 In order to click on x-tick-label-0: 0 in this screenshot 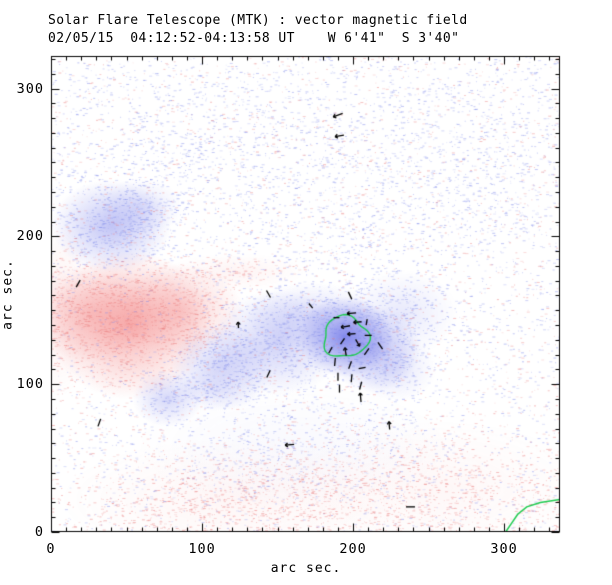, I will do `click(51, 549)`.